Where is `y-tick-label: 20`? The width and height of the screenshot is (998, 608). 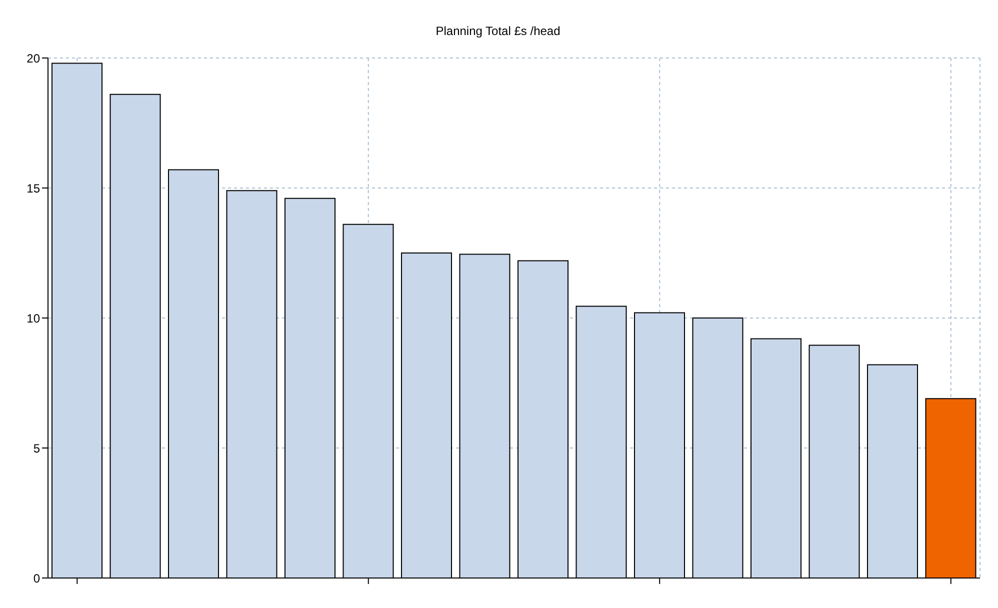 y-tick-label: 20 is located at coordinates (33, 58).